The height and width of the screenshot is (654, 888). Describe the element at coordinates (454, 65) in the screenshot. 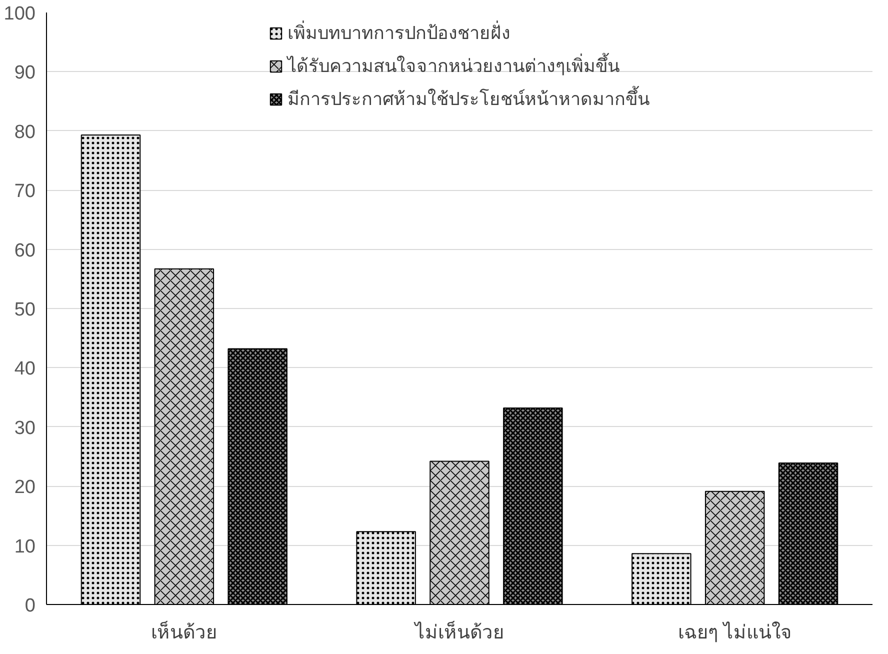

I see `legend-label: ได้รับความสนใจจากหน่วยงานต่างๆเพิ่มขึ้น` at that location.